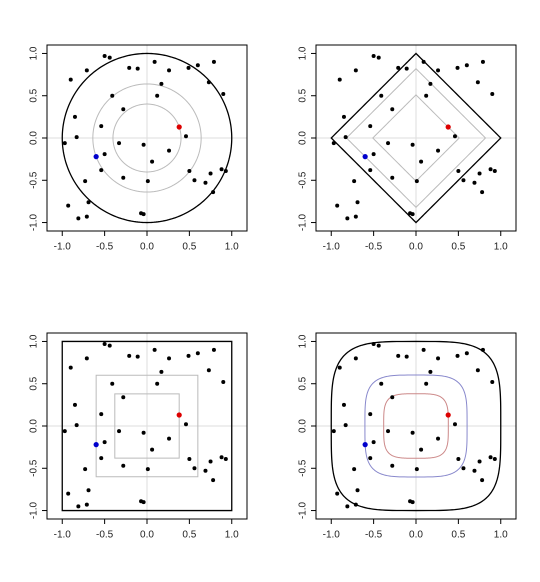  Describe the element at coordinates (147, 247) in the screenshot. I see `x-tick-label: 0.0` at that location.